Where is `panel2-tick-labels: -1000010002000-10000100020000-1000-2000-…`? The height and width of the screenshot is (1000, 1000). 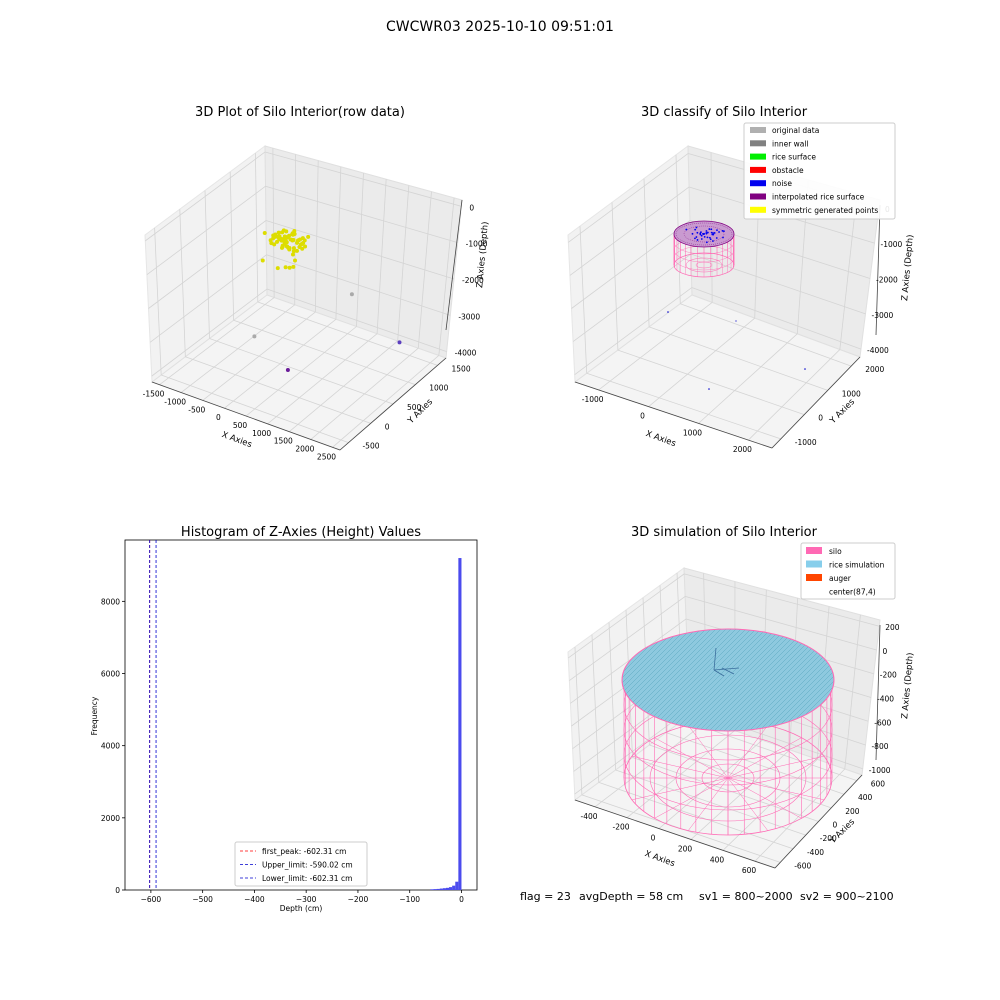 panel2-tick-labels: -1000010002000-10000100020000-1000-2000-… is located at coordinates (742, 329).